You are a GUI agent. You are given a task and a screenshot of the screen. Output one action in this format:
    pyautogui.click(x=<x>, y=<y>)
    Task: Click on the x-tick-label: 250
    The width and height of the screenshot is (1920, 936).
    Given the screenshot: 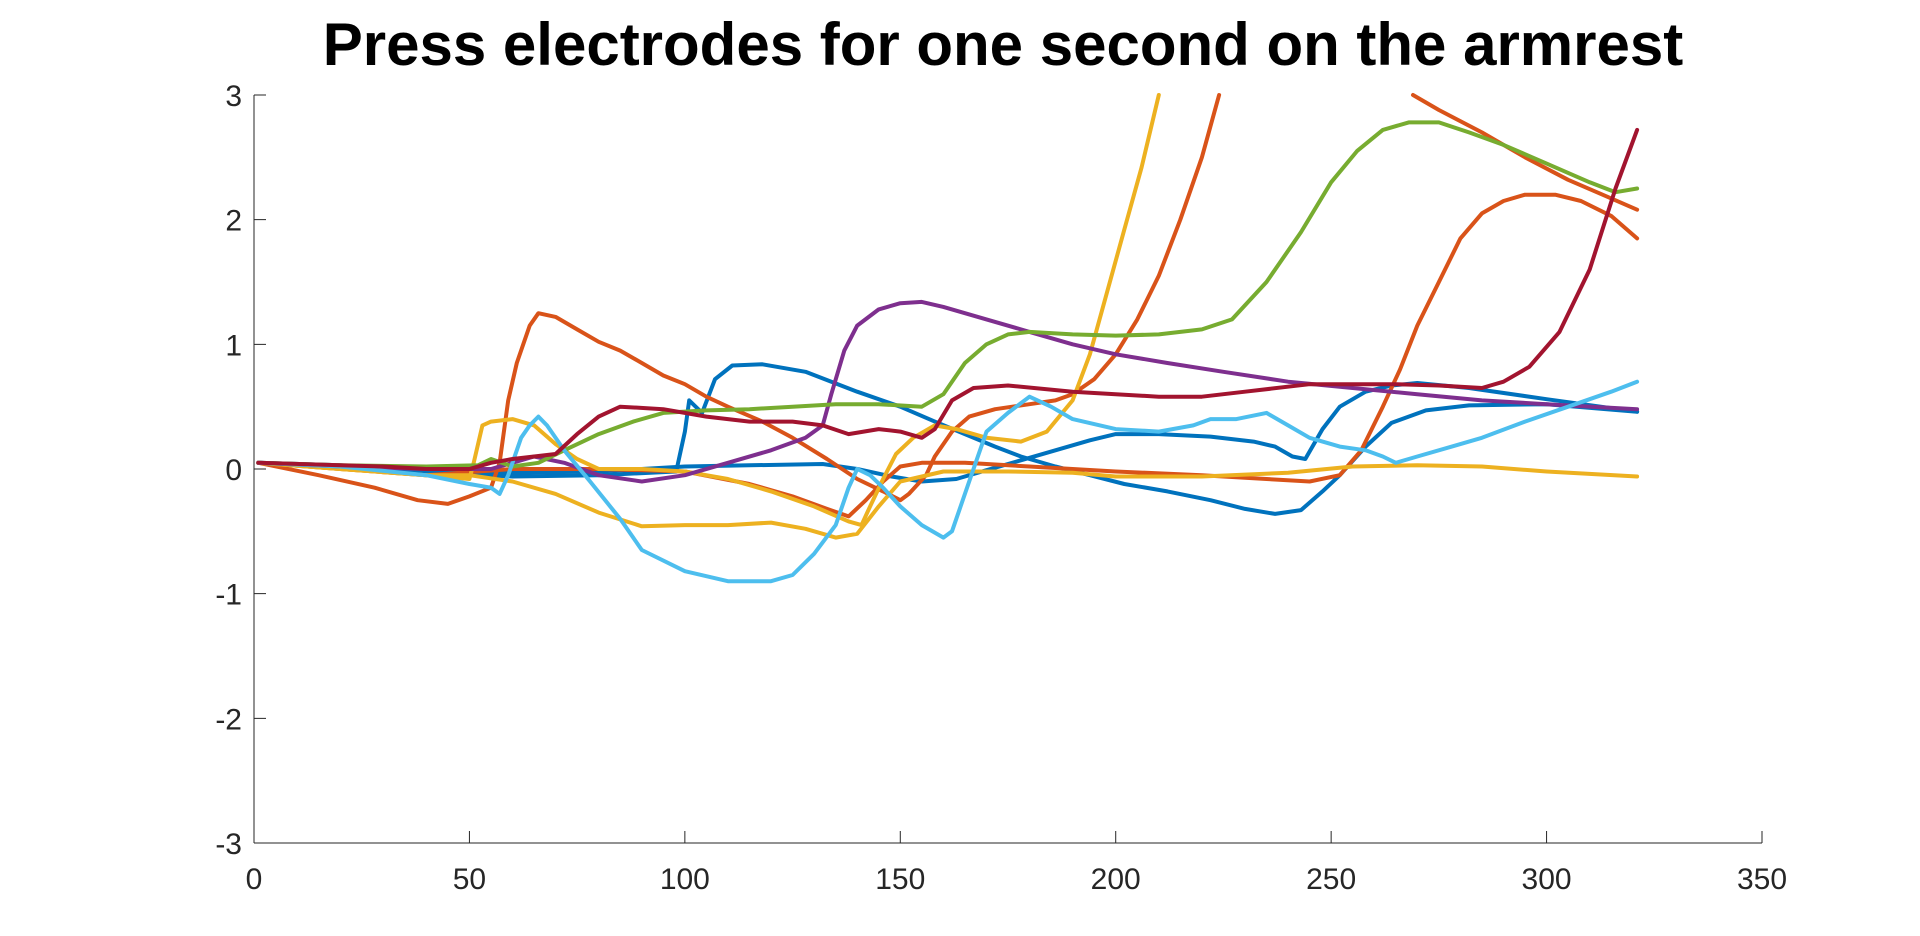 What is the action you would take?
    pyautogui.click(x=1331, y=879)
    